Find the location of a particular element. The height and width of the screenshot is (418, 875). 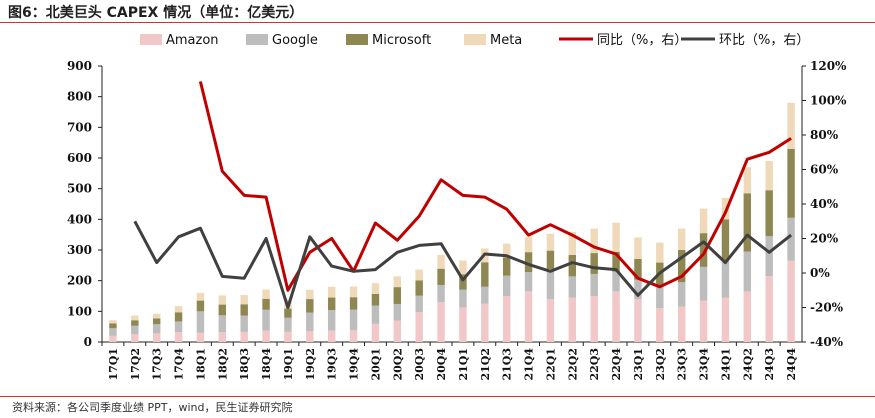

bottom-rule is located at coordinates (437, 396).